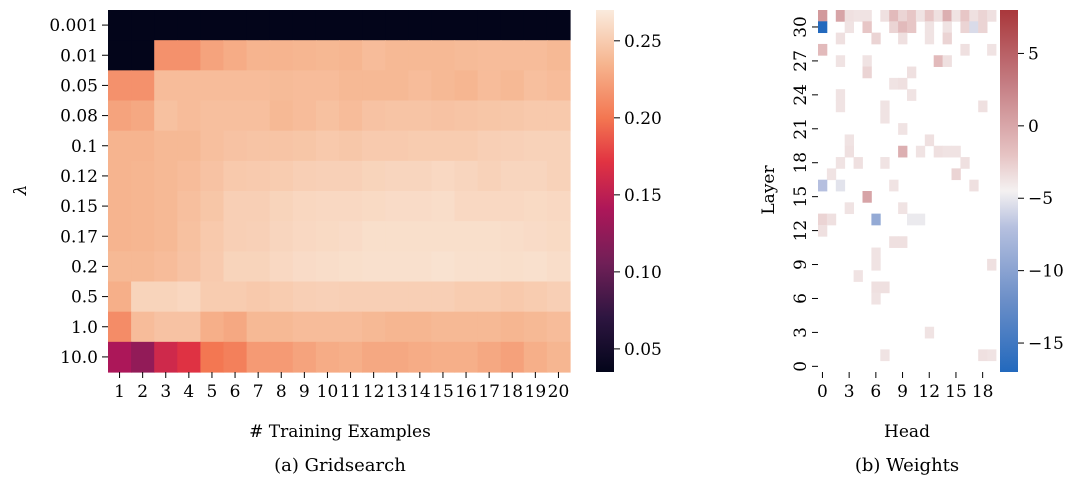  Describe the element at coordinates (1046, 272) in the screenshot. I see `colorbar-tick-label: −10` at that location.